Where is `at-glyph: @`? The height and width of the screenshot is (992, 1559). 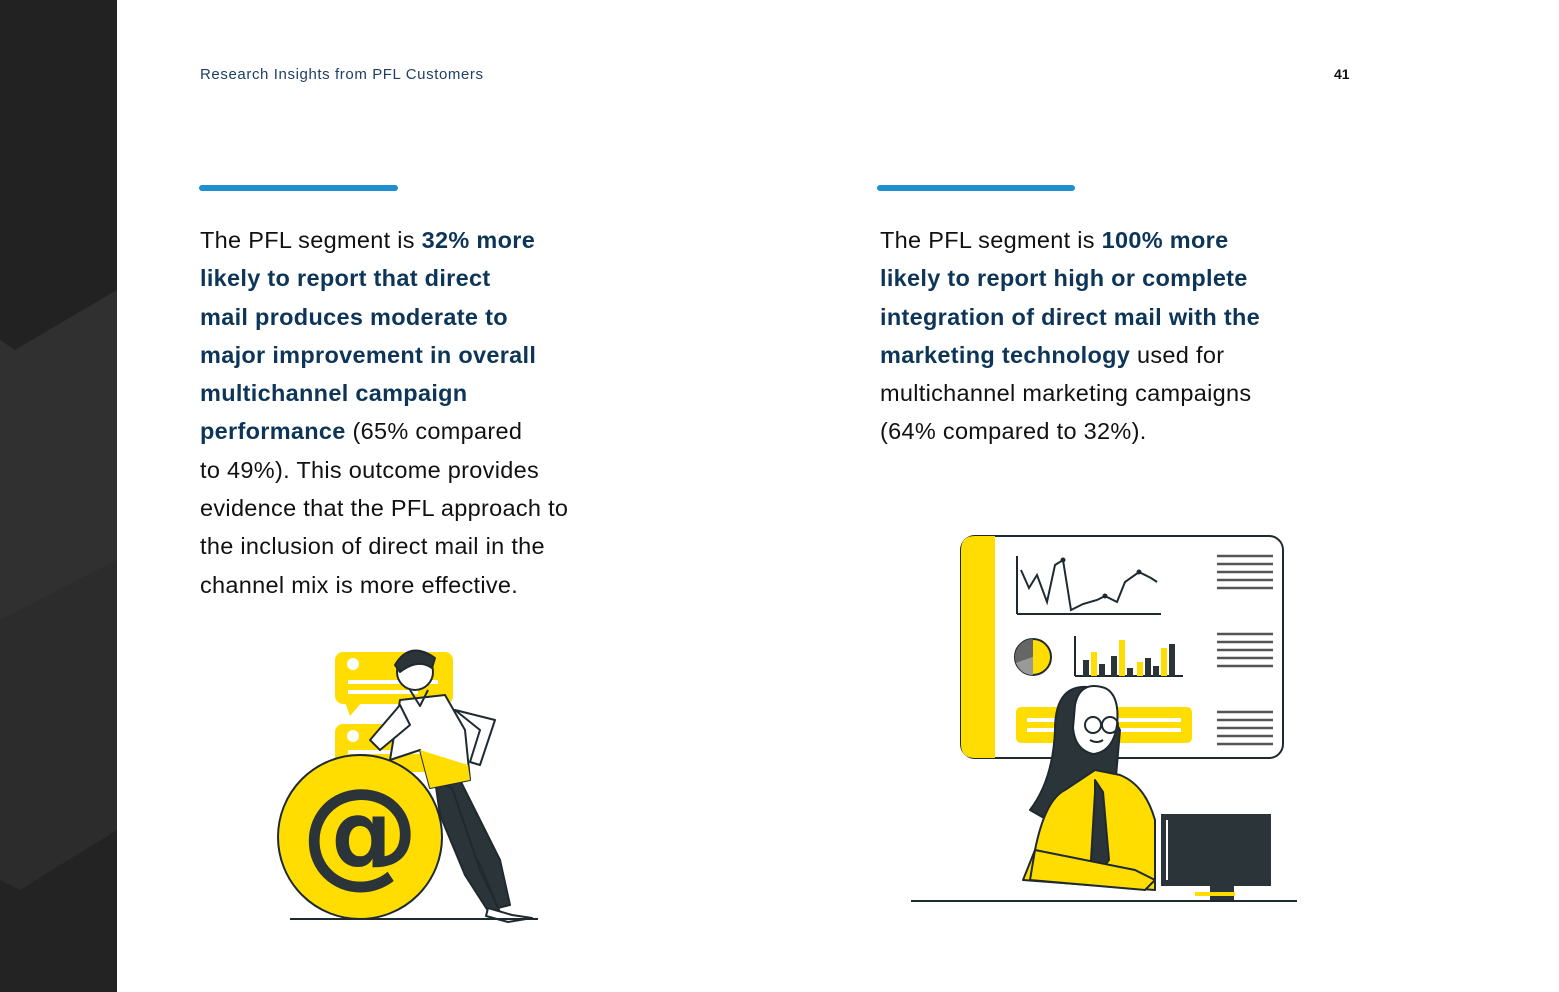
at-glyph: @ is located at coordinates (360, 831).